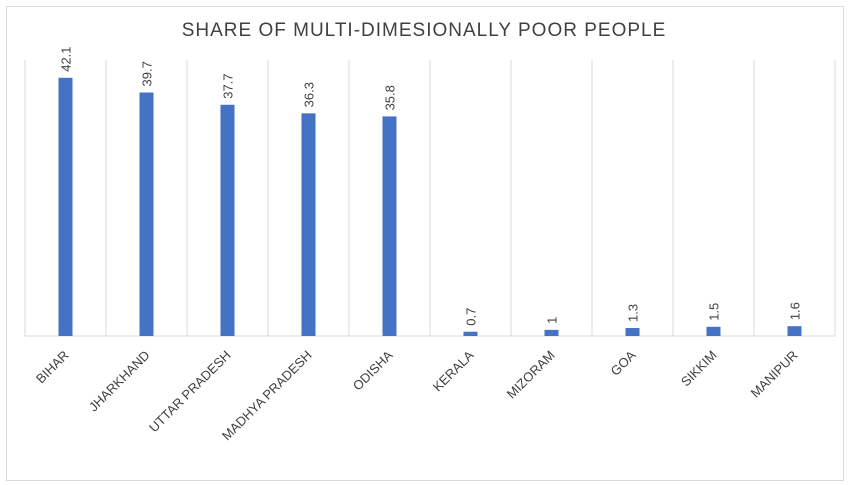 The image size is (848, 485). Describe the element at coordinates (714, 312) in the screenshot. I see `data-label: 1.5` at that location.